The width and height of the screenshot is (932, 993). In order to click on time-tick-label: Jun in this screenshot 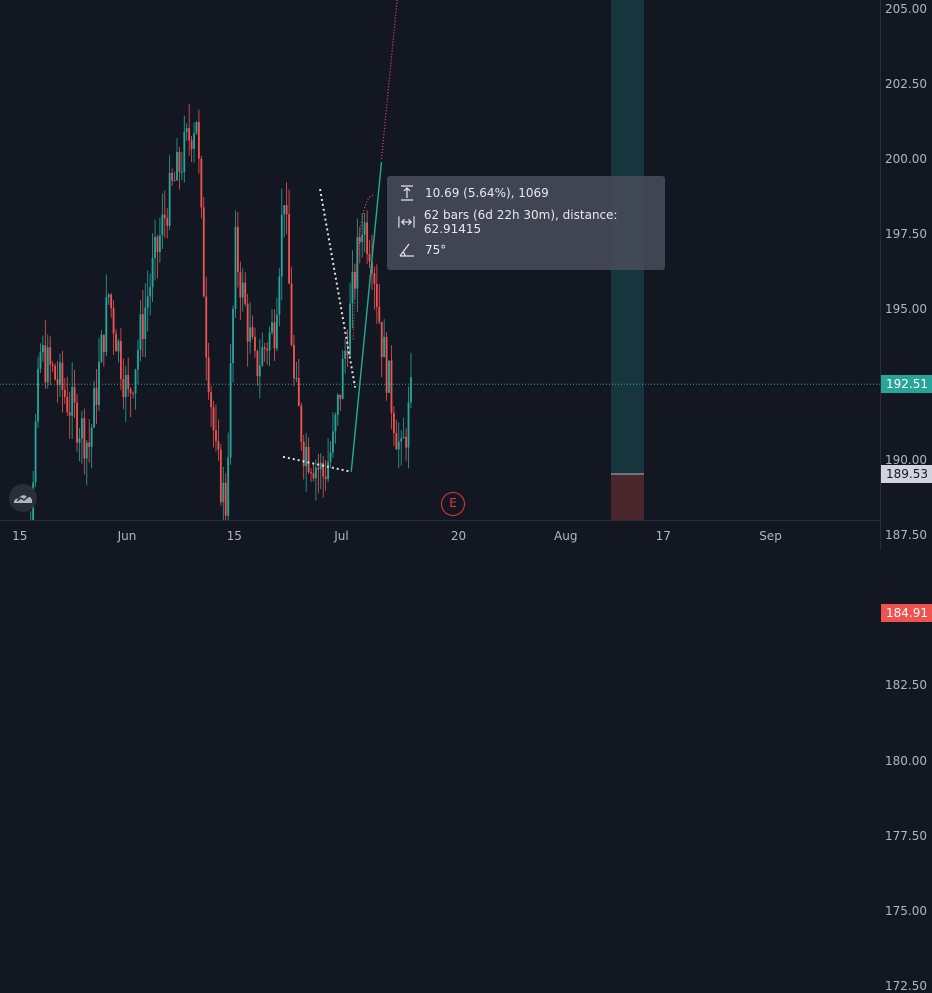, I will do `click(127, 536)`.